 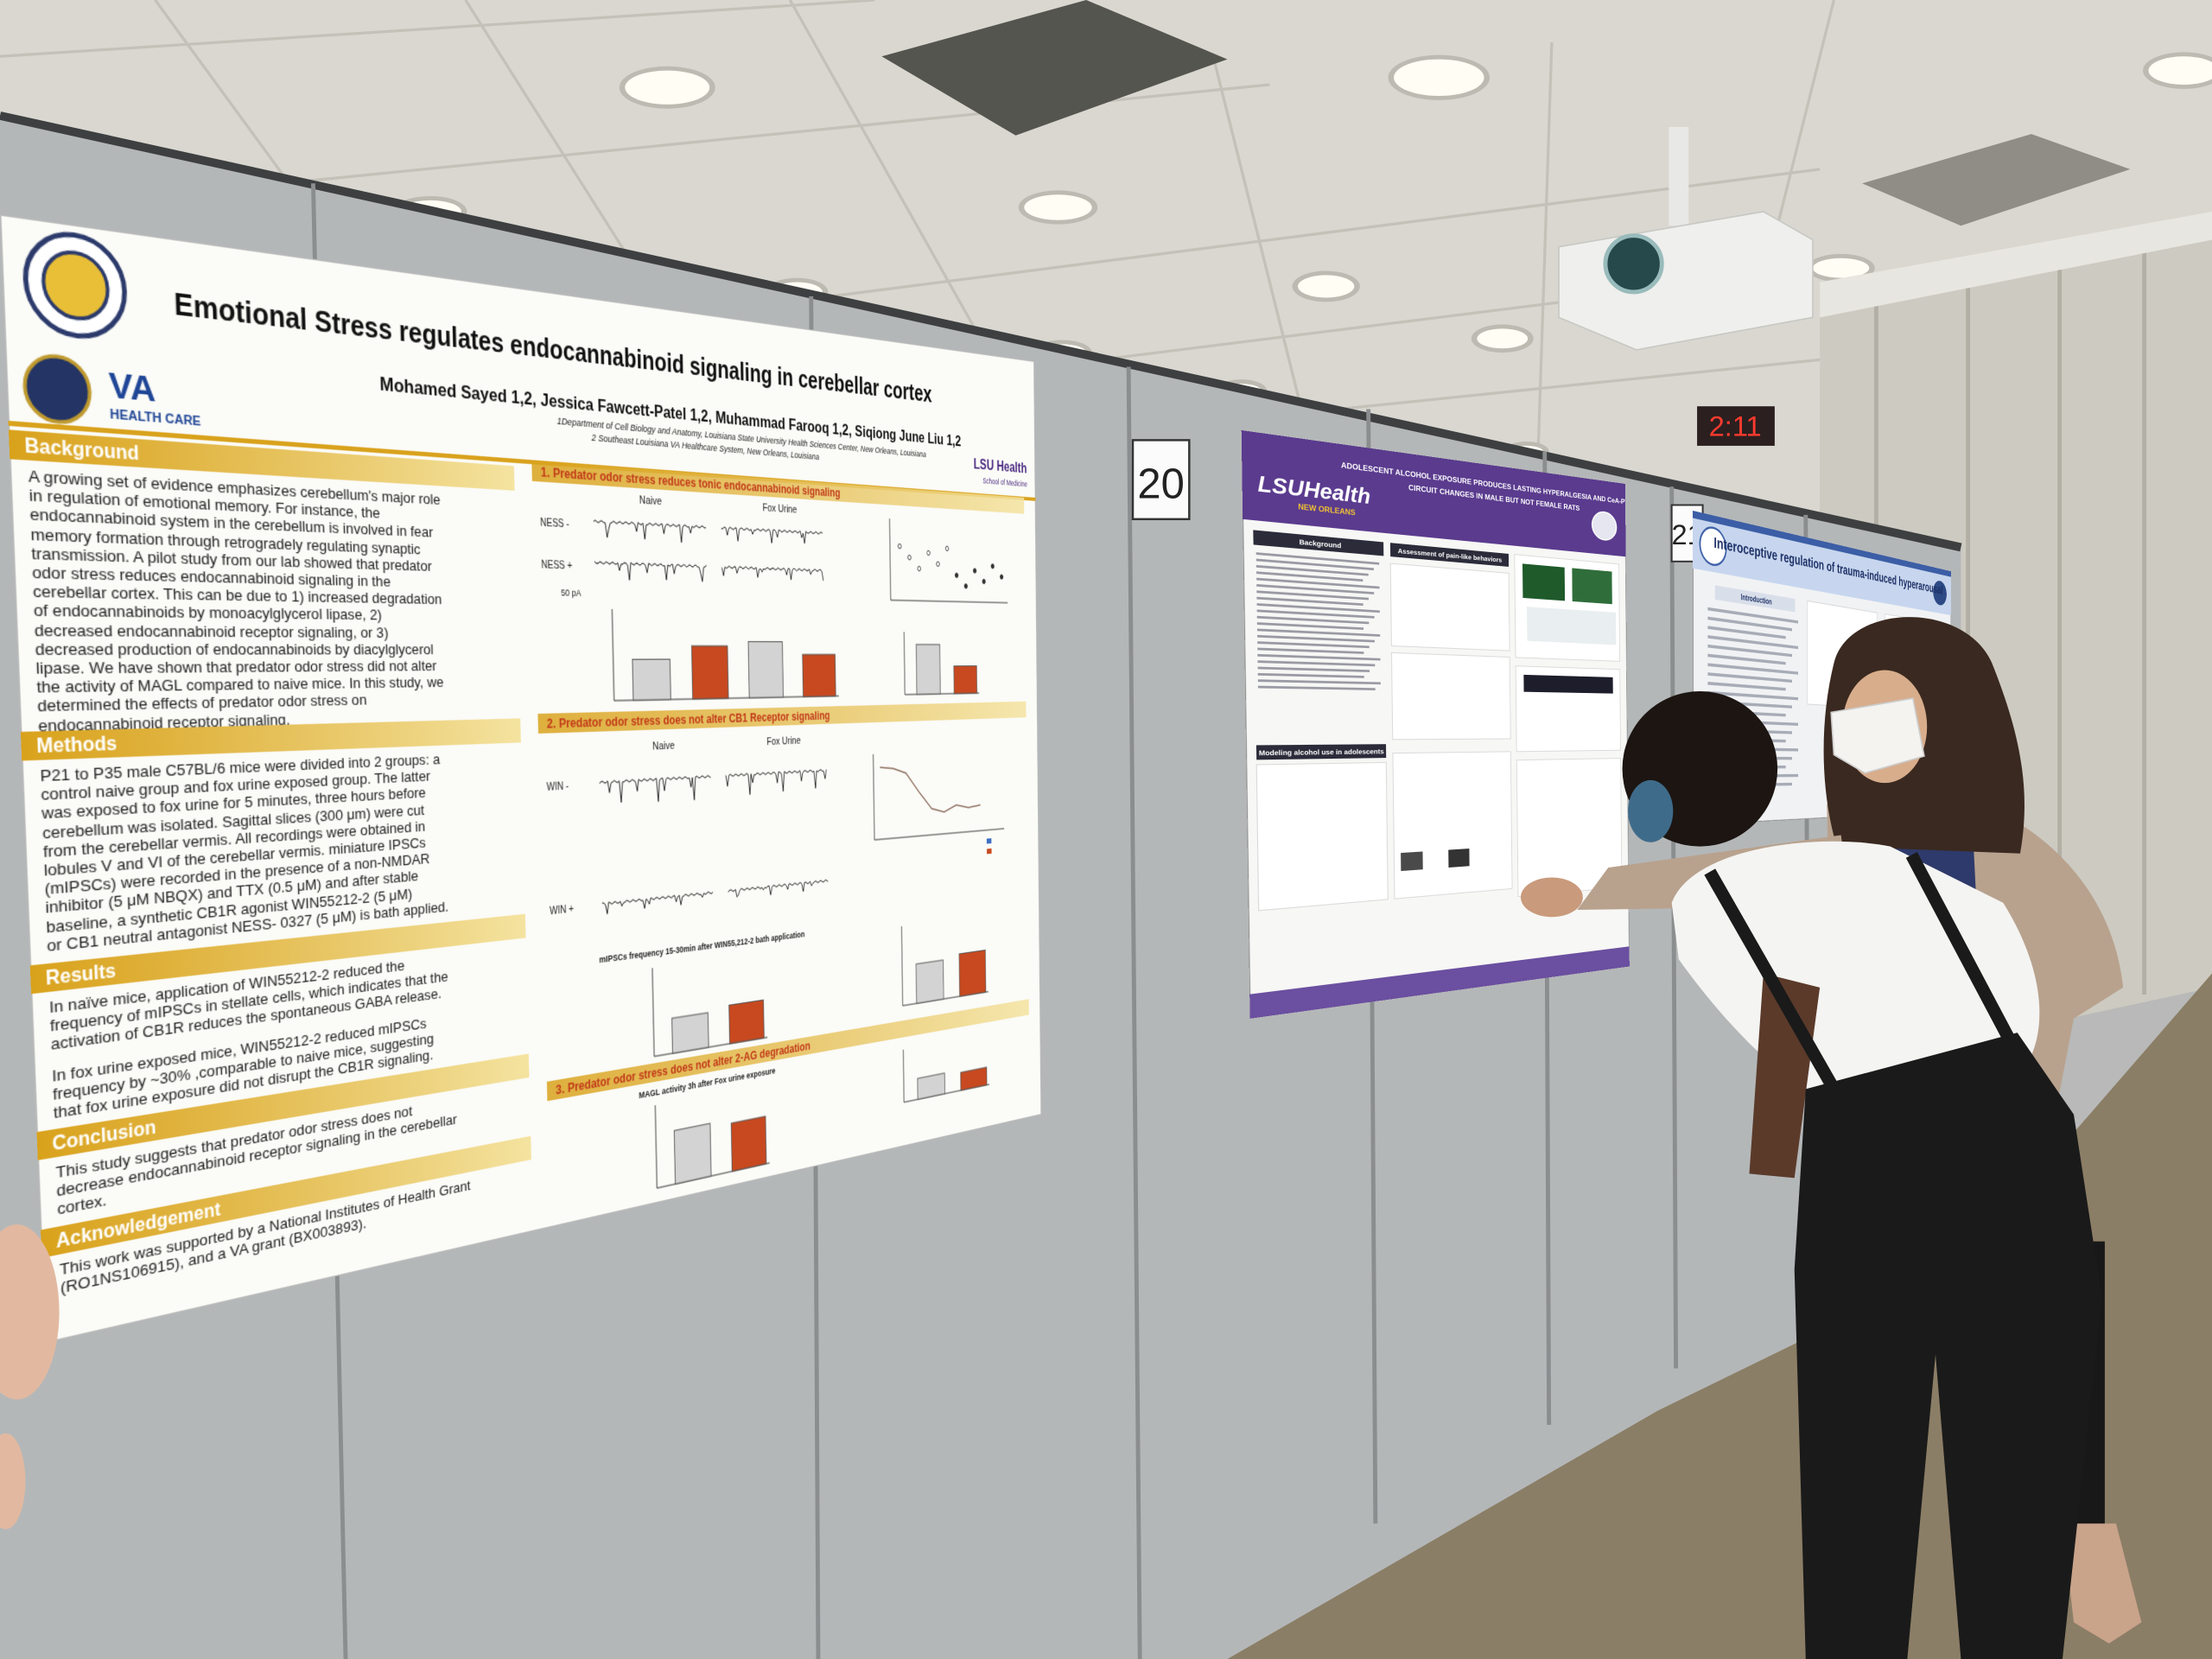 What do you see at coordinates (57, 389) in the screenshot?
I see `va-seal` at bounding box center [57, 389].